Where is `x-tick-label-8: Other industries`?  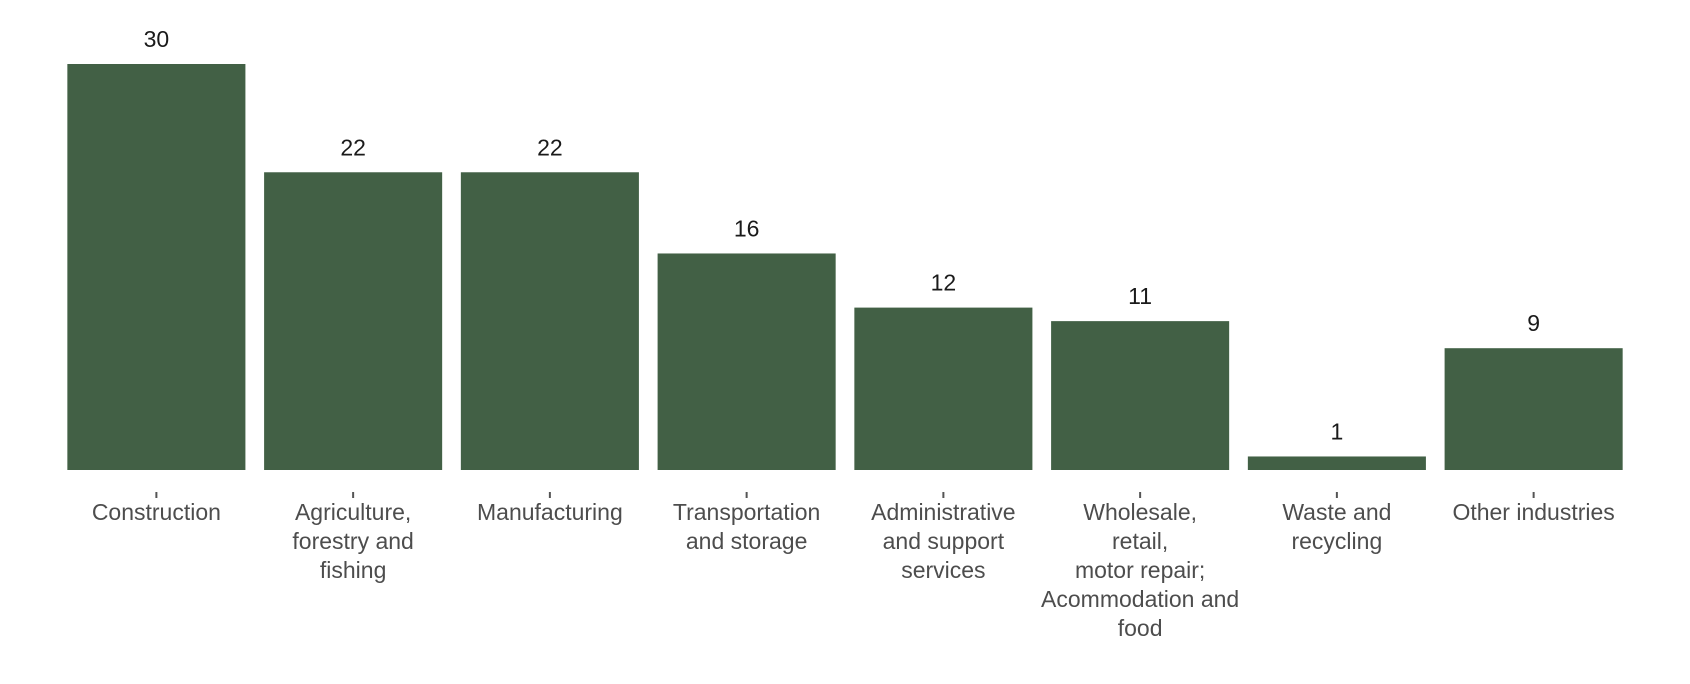 x-tick-label-8: Other industries is located at coordinates (1533, 512).